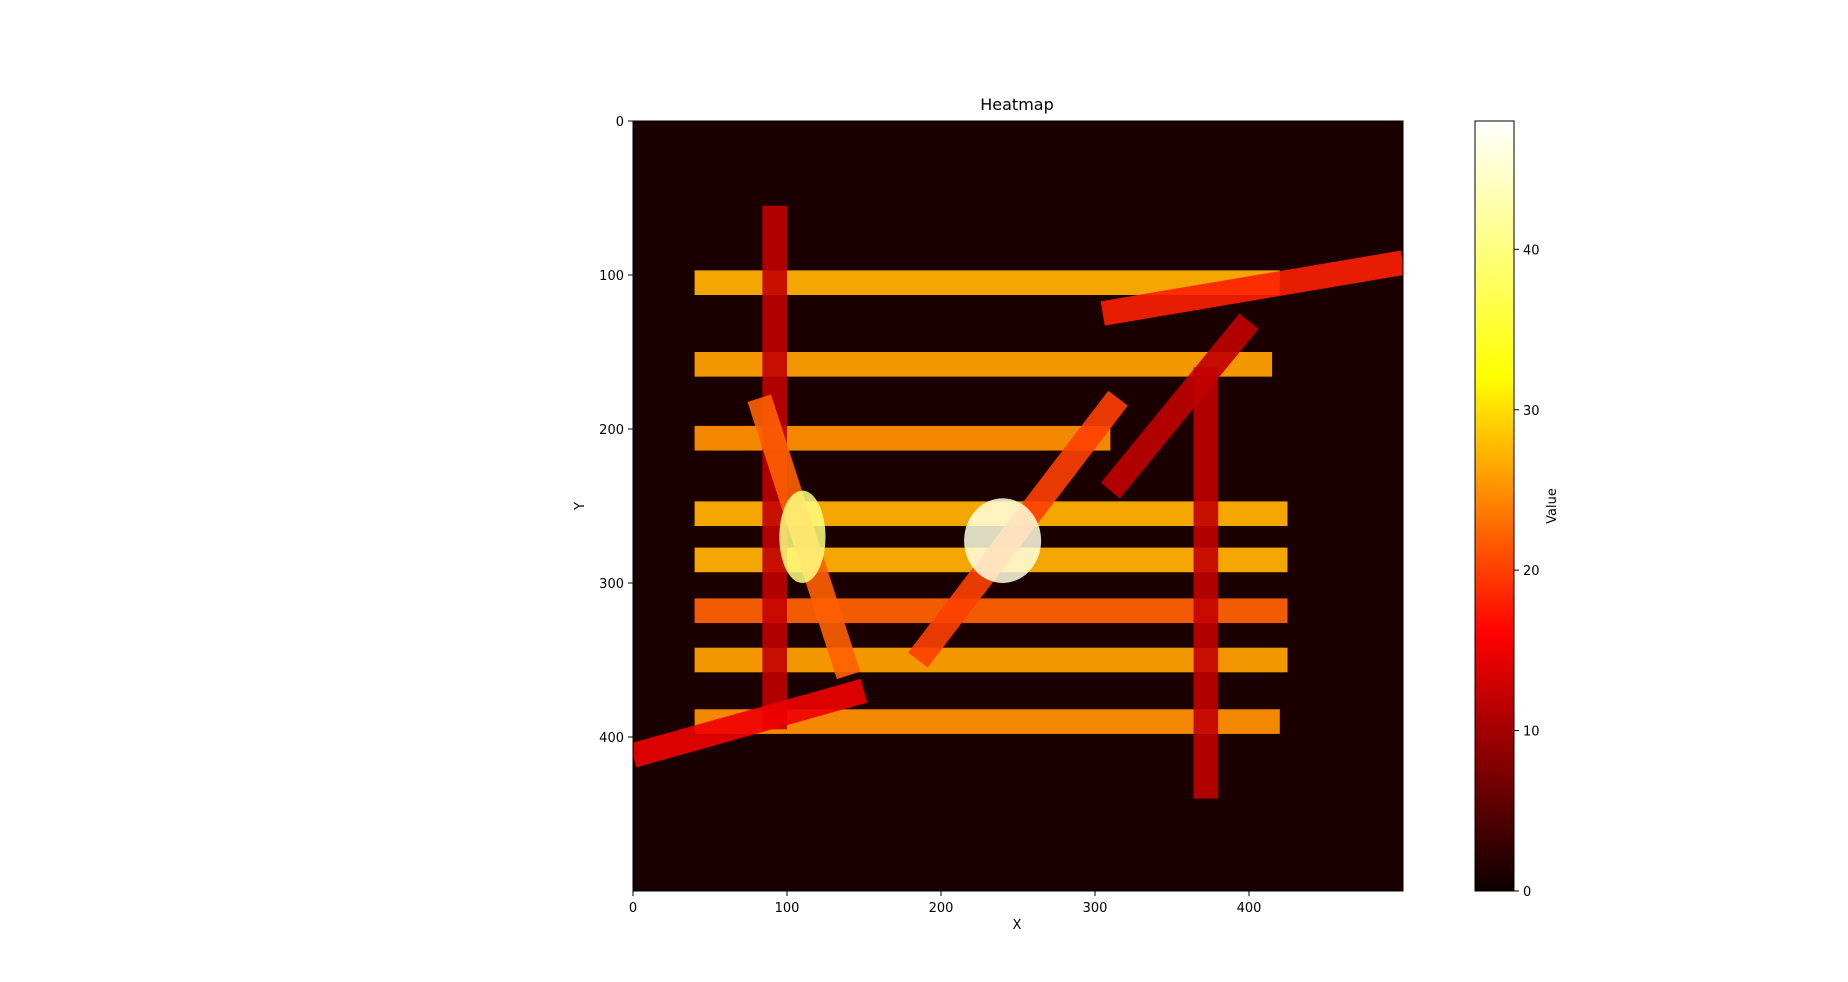  Describe the element at coordinates (1531, 411) in the screenshot. I see `colorbar-tick-label: 30` at that location.